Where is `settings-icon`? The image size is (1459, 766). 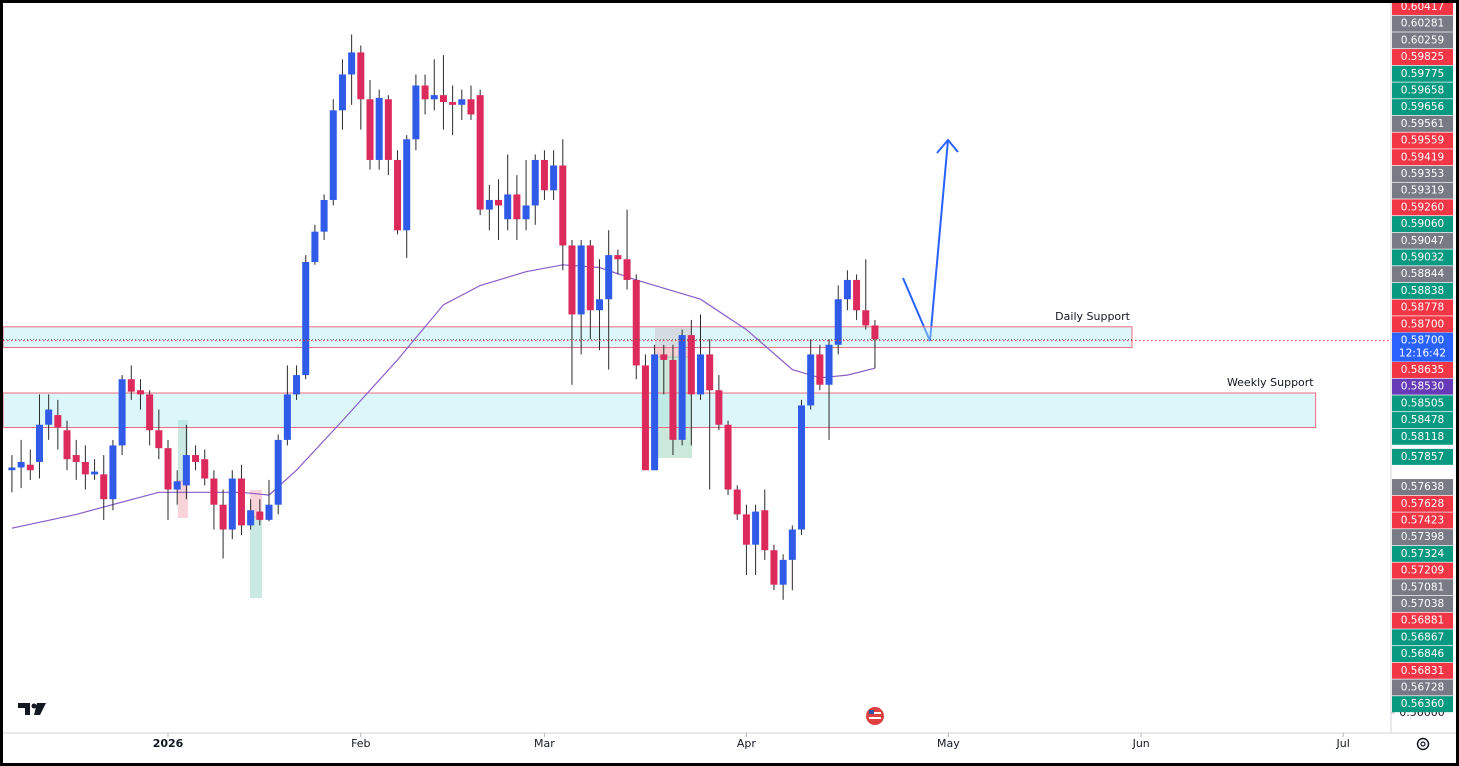
settings-icon is located at coordinates (1423, 744).